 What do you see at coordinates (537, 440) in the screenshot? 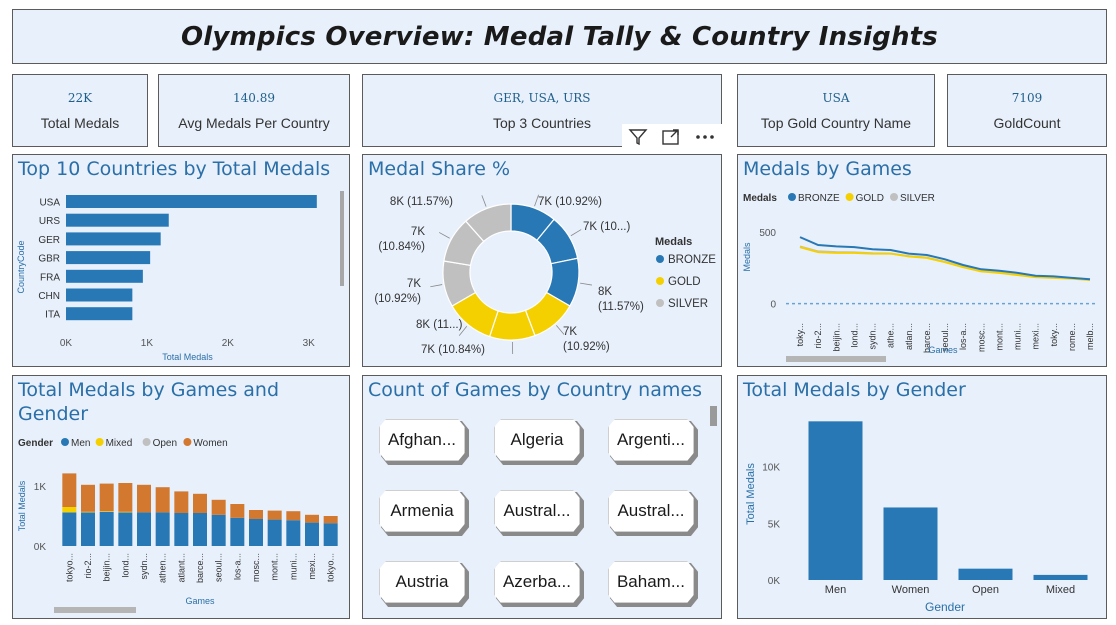
I see `slicer-country-button: Algeria` at bounding box center [537, 440].